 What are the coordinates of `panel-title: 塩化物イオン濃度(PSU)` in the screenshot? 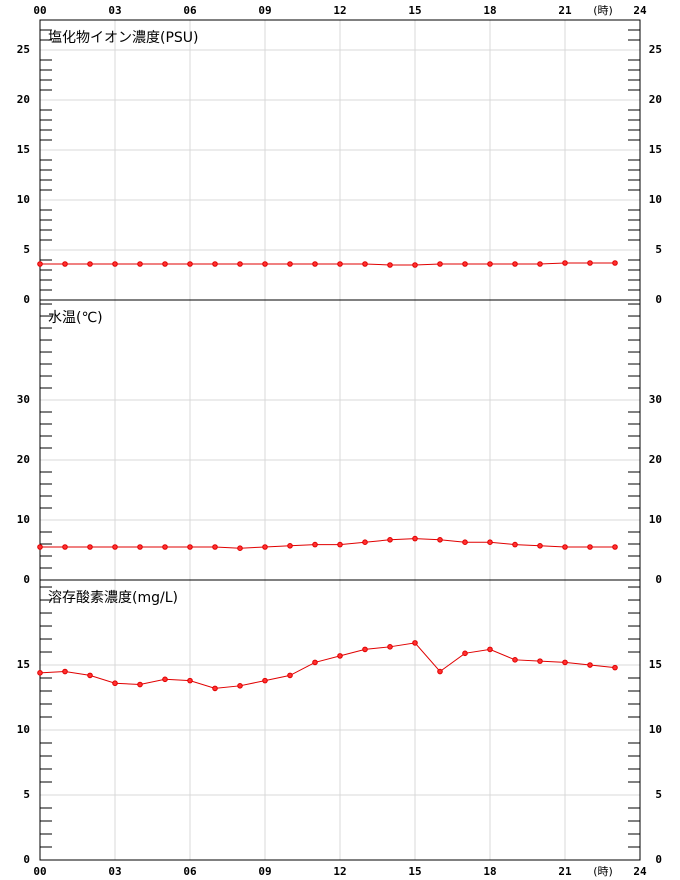 It's located at (123, 38).